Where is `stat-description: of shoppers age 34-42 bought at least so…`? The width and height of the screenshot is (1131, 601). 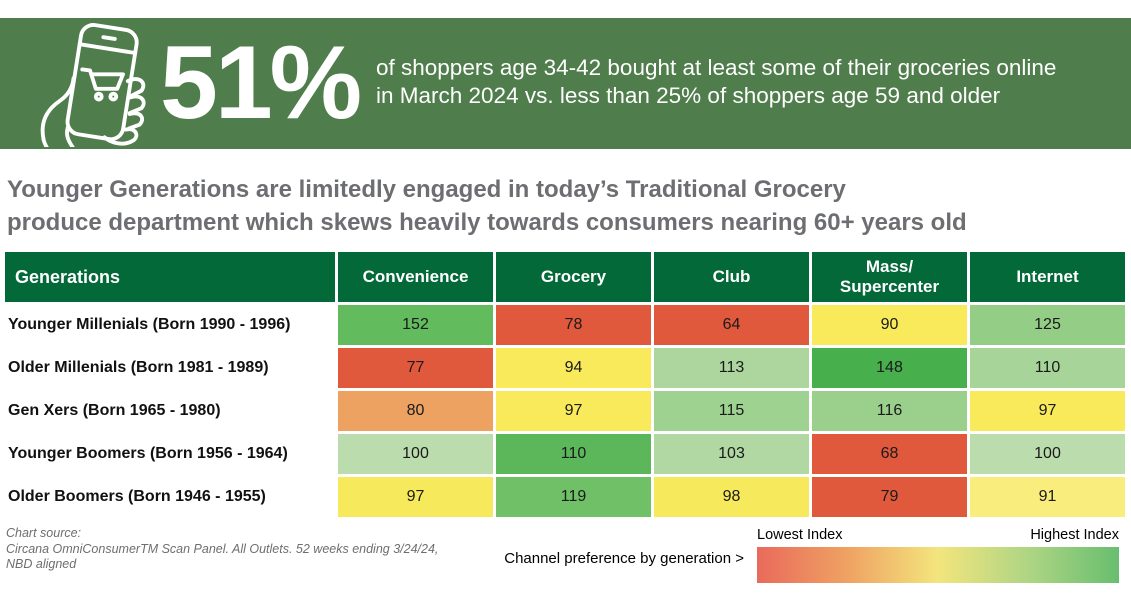 stat-description: of shoppers age 34-42 bought at least so… is located at coordinates (716, 82).